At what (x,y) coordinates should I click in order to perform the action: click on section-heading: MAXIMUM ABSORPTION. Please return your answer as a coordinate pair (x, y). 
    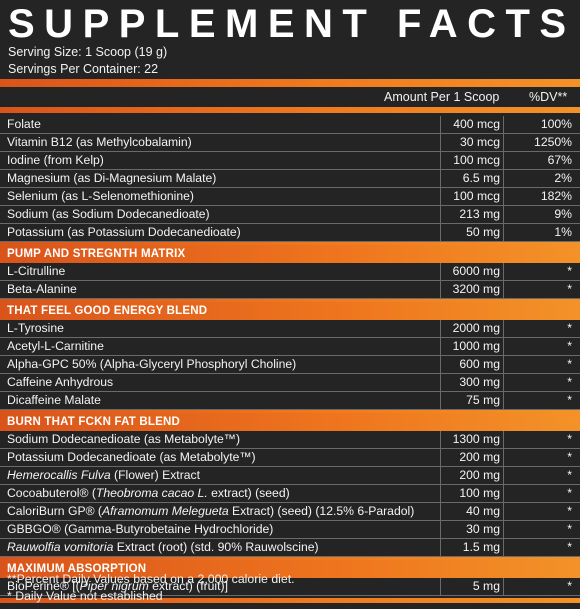
    Looking at the image, I should click on (290, 569).